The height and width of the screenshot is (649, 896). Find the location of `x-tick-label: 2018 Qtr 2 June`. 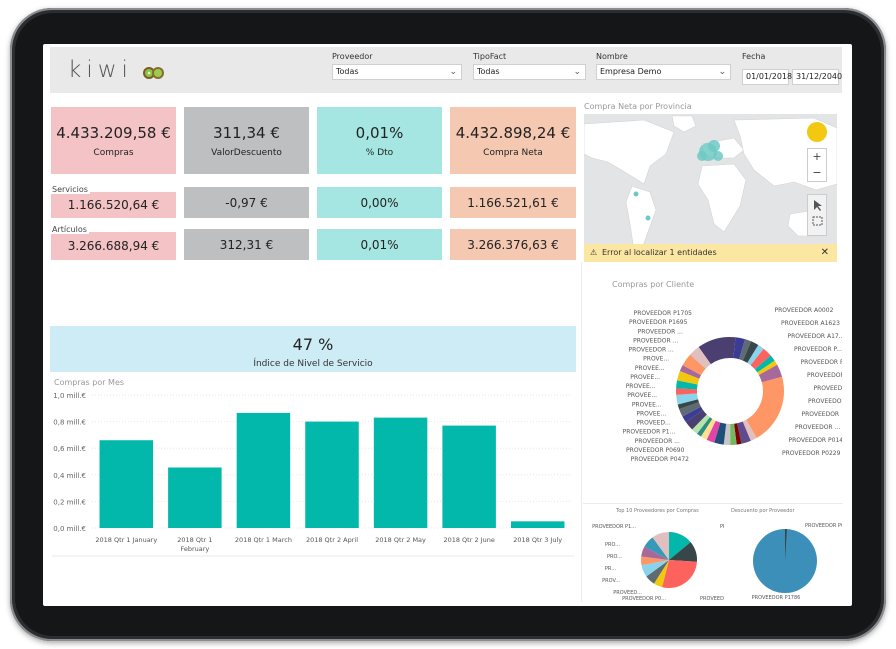

x-tick-label: 2018 Qtr 2 June is located at coordinates (468, 540).